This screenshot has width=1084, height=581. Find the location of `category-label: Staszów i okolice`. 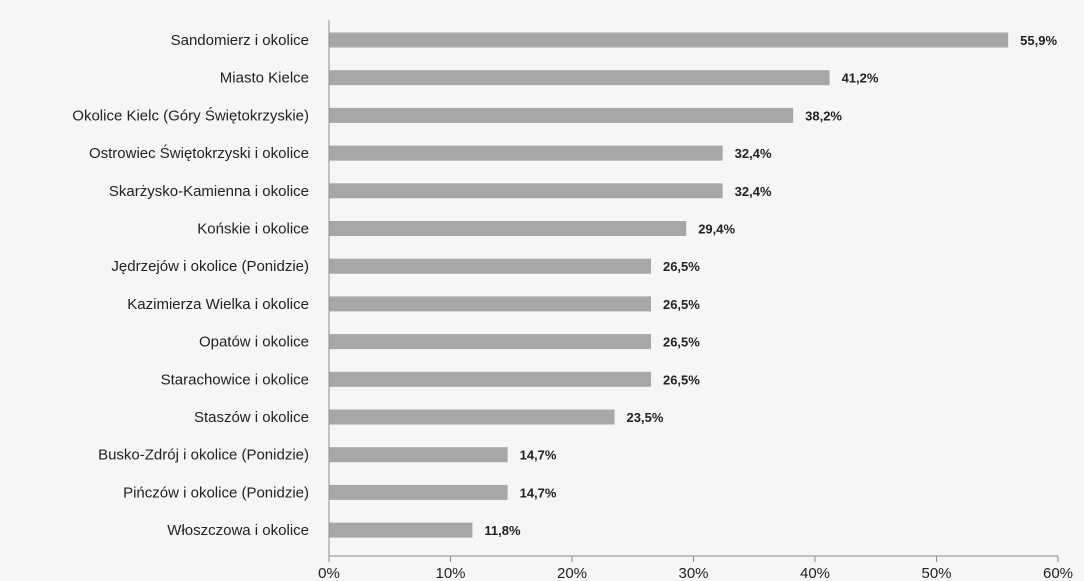

category-label: Staszów i okolice is located at coordinates (251, 417).